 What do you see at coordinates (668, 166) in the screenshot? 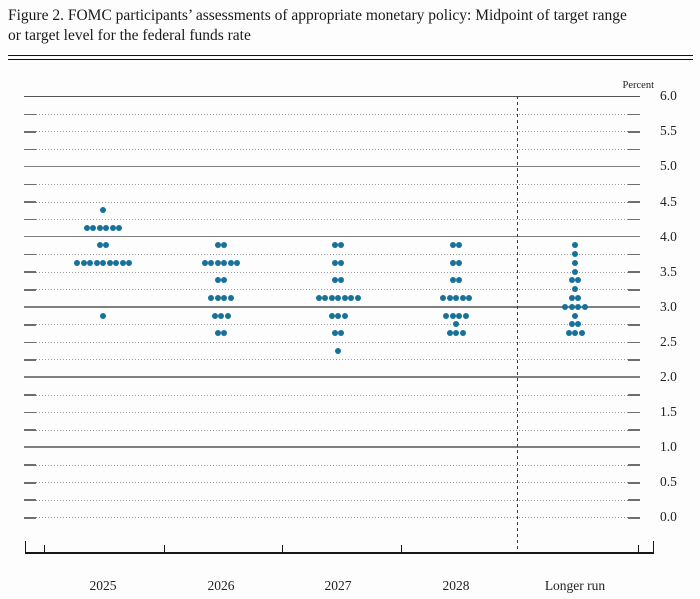
I see `y-tick-label-5.0: 5.0` at bounding box center [668, 166].